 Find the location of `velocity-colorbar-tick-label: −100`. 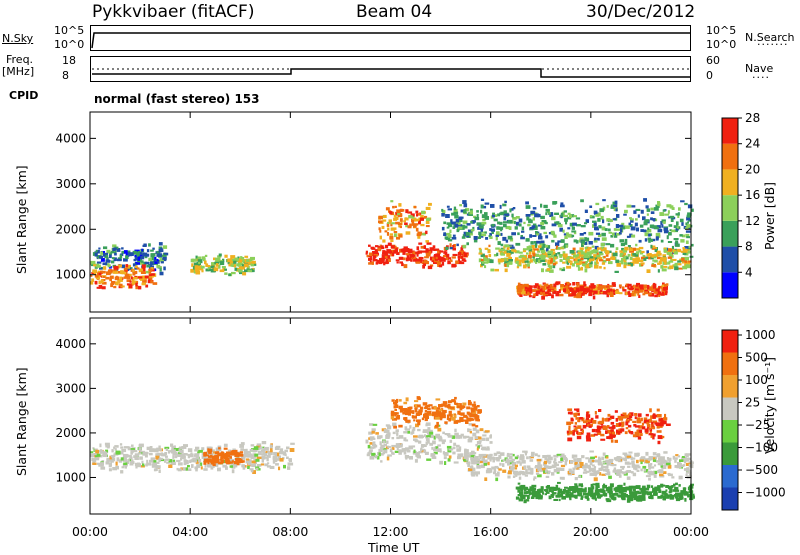

velocity-colorbar-tick-label: −100 is located at coordinates (761, 448).